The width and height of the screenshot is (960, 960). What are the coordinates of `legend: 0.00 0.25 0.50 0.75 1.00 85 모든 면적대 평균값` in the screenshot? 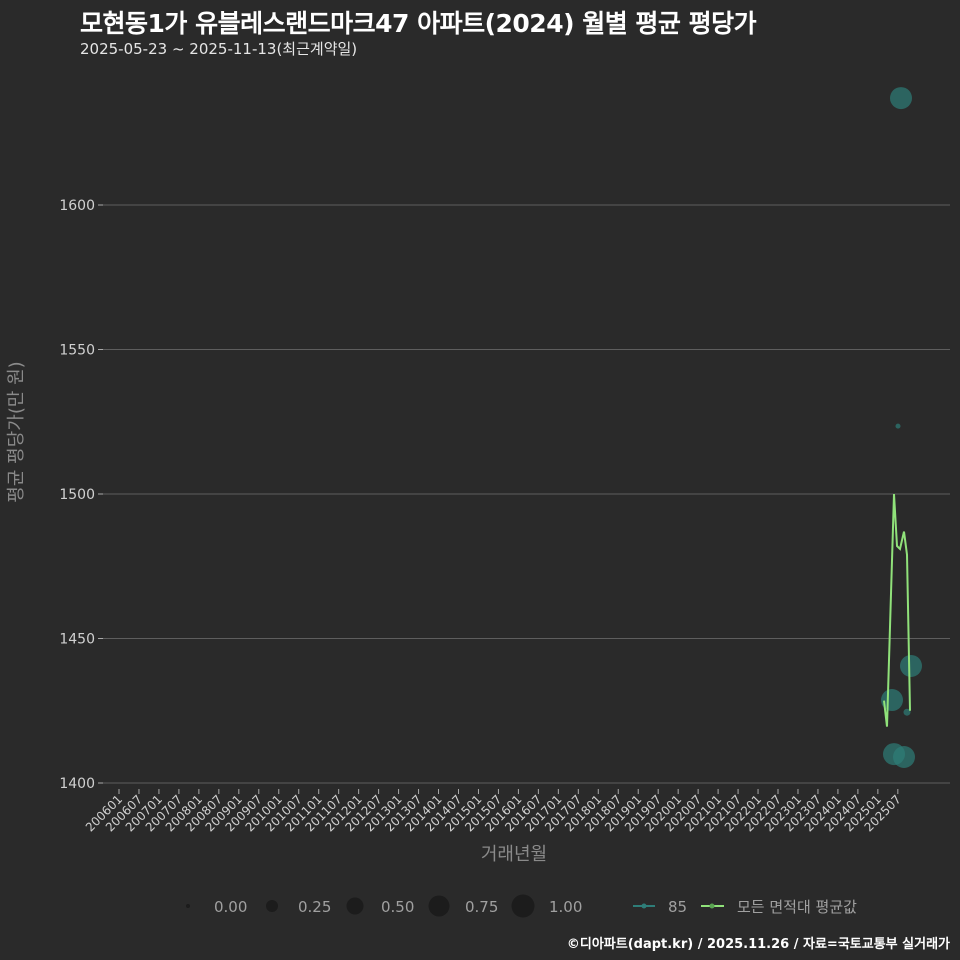 It's located at (521, 906).